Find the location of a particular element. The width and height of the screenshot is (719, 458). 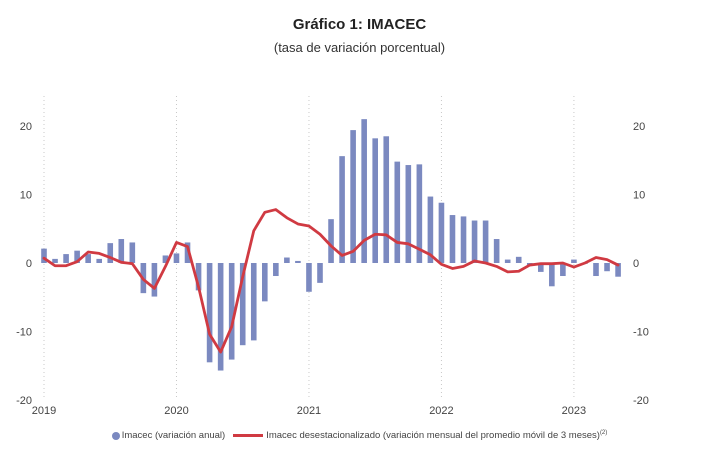

y-tick-label-left: 10 is located at coordinates (26, 196).